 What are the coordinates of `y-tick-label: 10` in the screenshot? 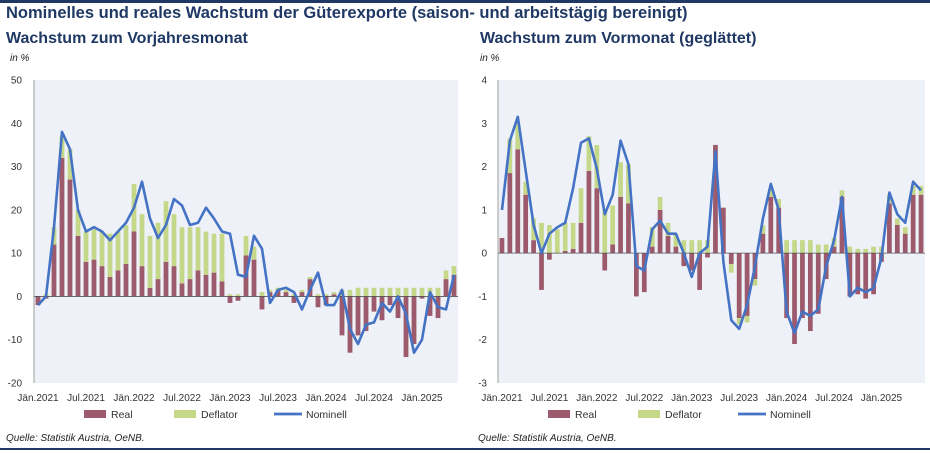 It's located at (17, 254).